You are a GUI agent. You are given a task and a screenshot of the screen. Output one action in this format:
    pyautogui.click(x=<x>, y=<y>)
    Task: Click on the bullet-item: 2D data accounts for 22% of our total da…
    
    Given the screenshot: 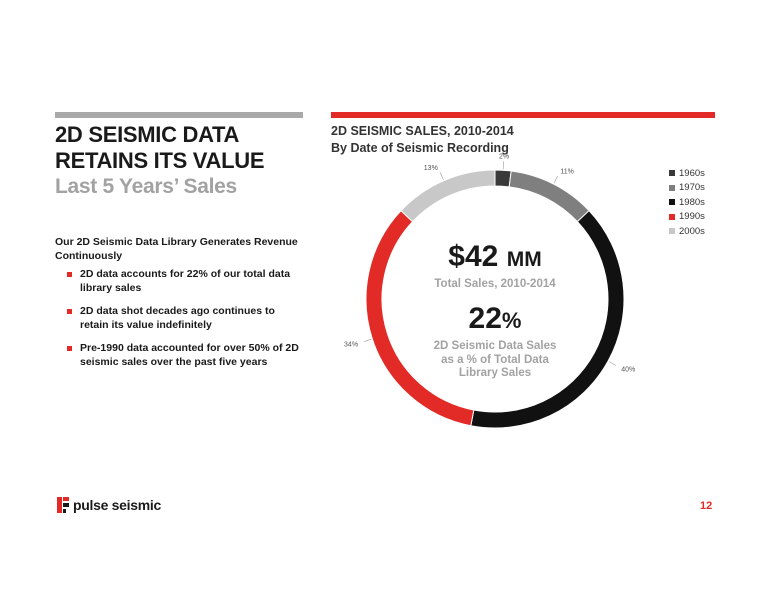 What is the action you would take?
    pyautogui.click(x=180, y=281)
    